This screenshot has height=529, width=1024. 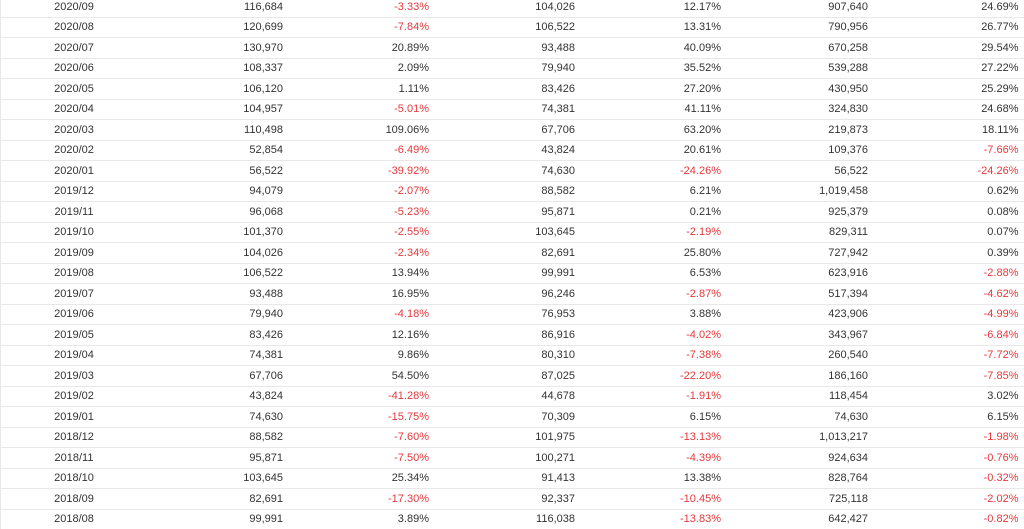 I want to click on period-cell: 2019/10, so click(x=73, y=232).